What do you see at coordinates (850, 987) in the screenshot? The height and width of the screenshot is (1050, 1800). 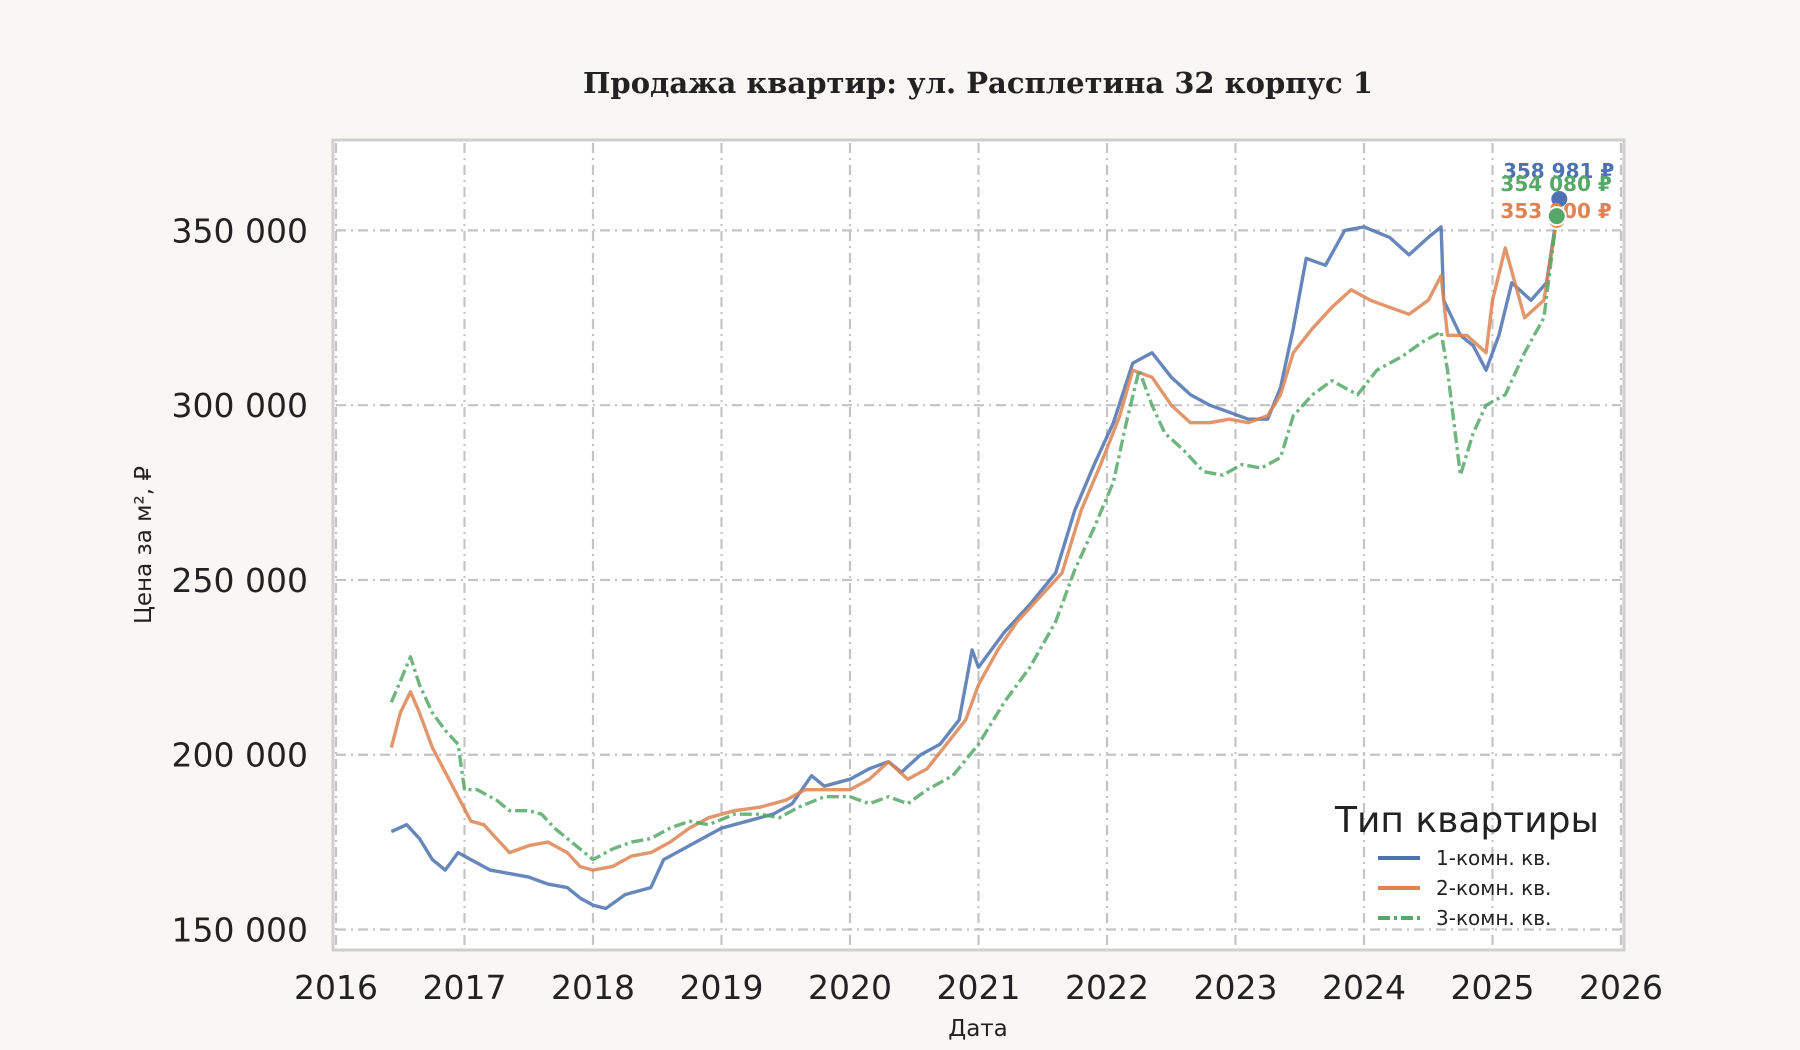 I see `x-tick-label: 2020` at bounding box center [850, 987].